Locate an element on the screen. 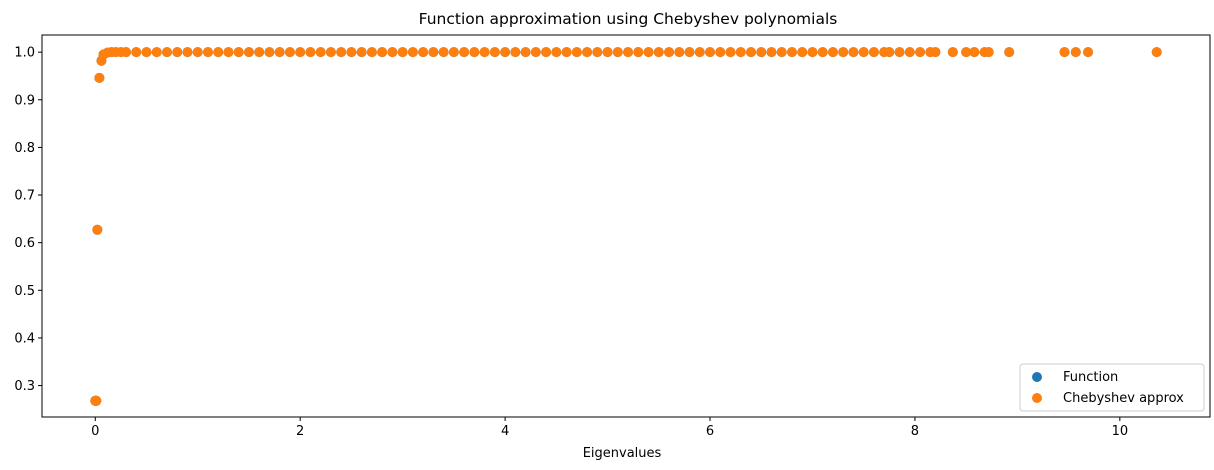  x-tick-label: 8 is located at coordinates (915, 431).